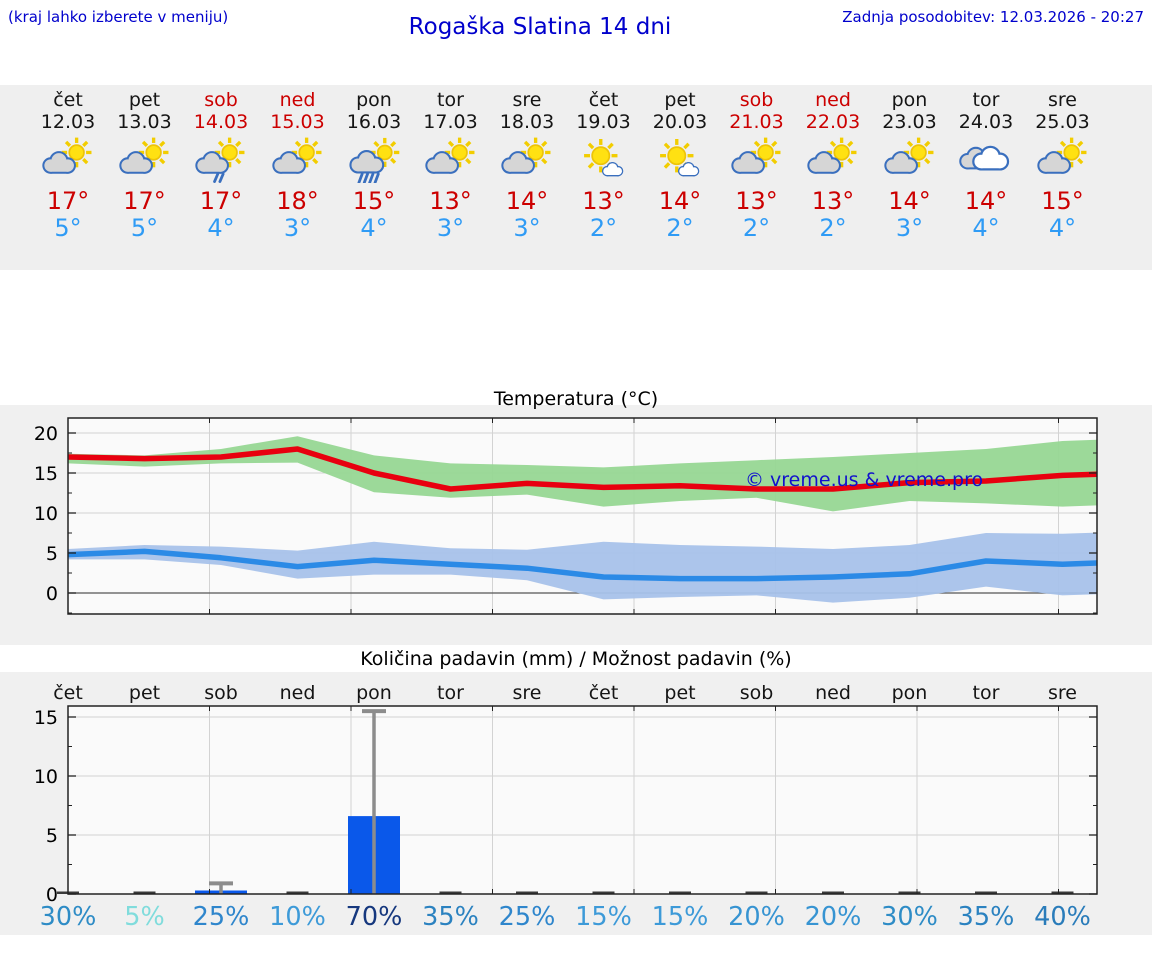  I want to click on day-name: ned, so click(833, 100).